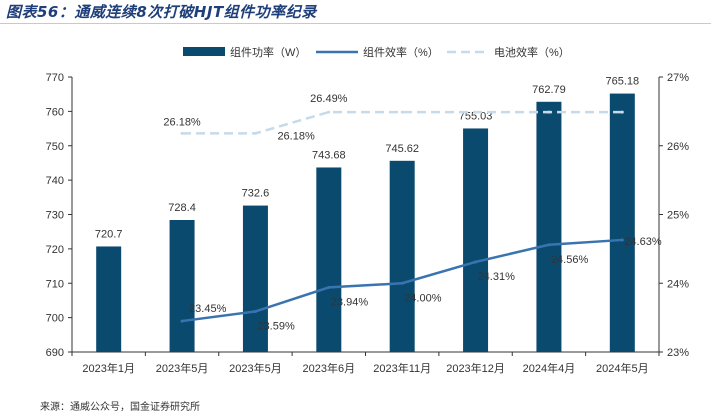  I want to click on x-tick-label: 2023年12月, so click(475, 368).